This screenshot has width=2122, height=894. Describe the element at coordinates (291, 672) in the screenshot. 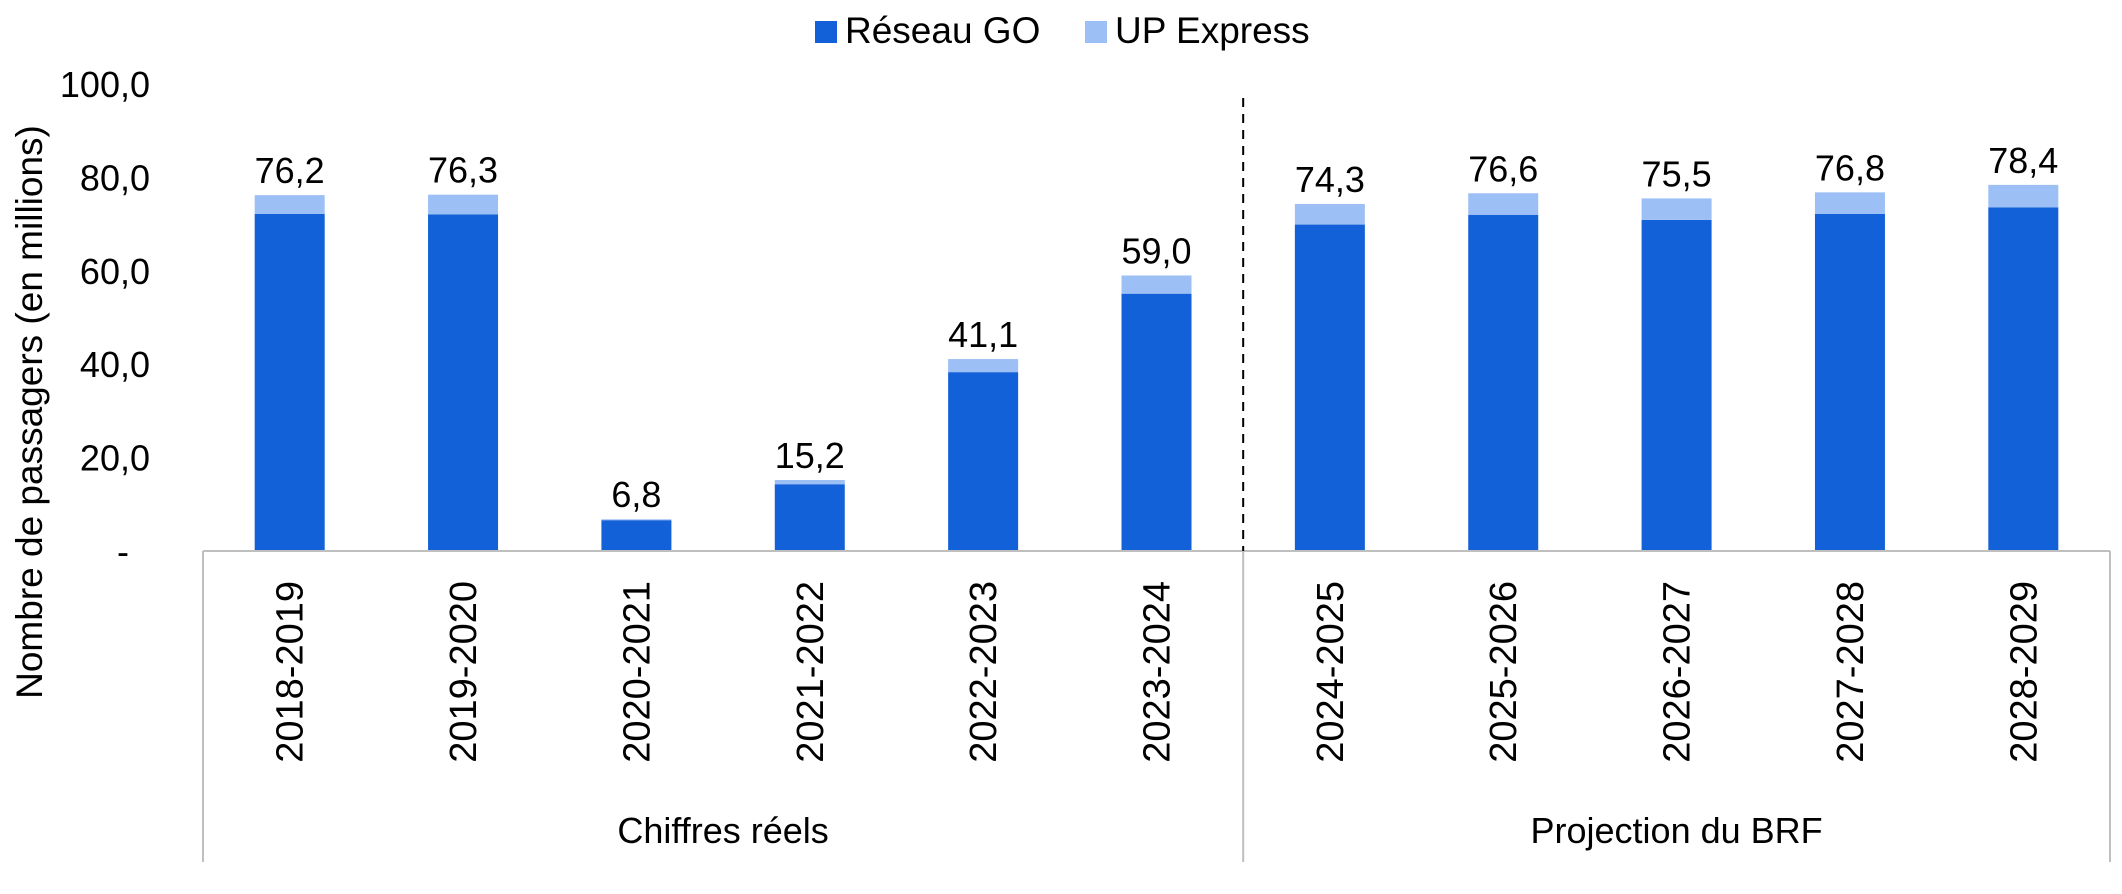

I see `x-tick-label: 2018-2019` at that location.